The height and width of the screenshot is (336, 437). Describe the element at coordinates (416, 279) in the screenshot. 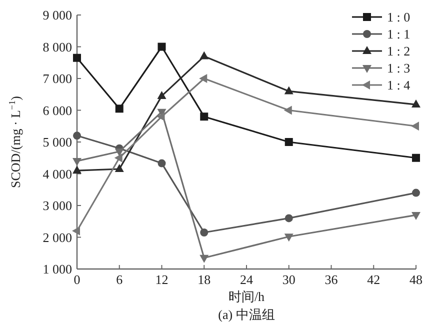

I see `x-tick-label: 48` at that location.